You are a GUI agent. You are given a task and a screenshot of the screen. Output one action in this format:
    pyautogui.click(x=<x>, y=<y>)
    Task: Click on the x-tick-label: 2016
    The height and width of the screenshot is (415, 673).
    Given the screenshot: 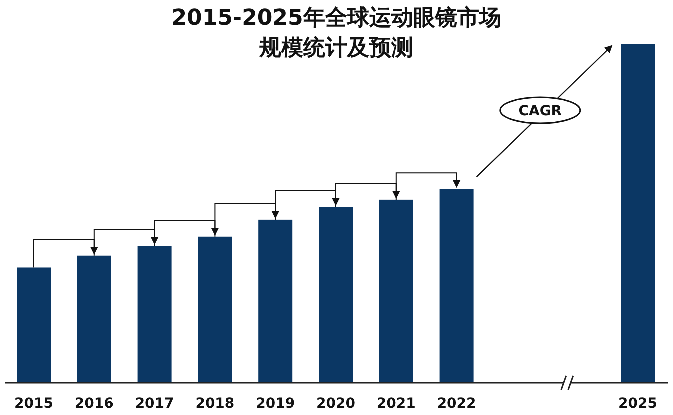 What is the action you would take?
    pyautogui.click(x=94, y=404)
    